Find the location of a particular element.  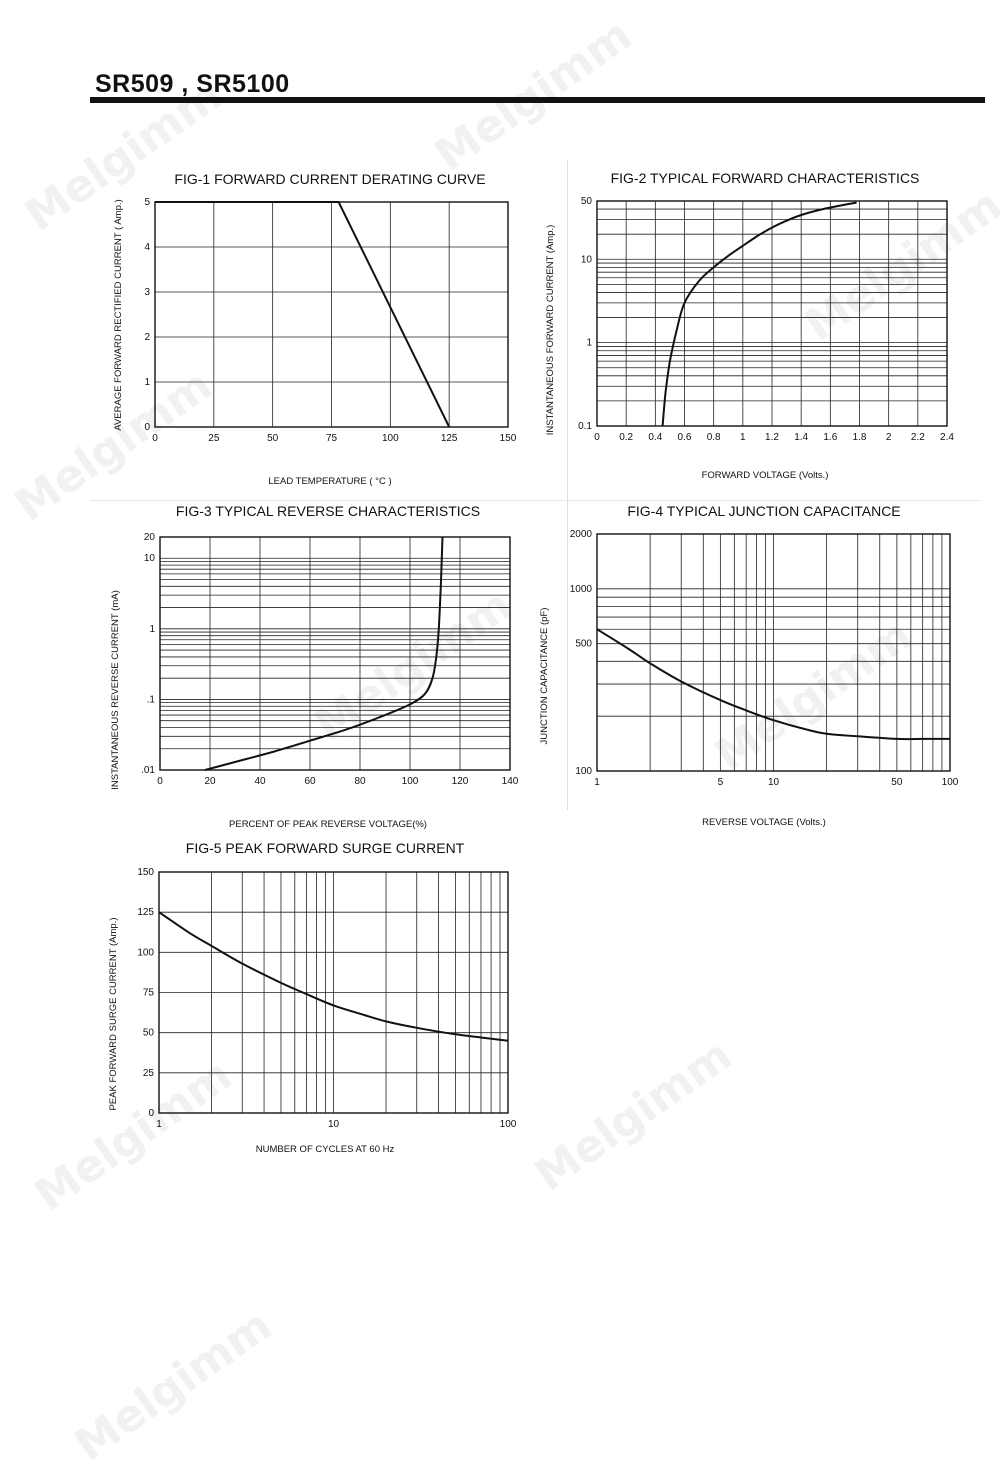

y-tick-label: 5 is located at coordinates (147, 202).